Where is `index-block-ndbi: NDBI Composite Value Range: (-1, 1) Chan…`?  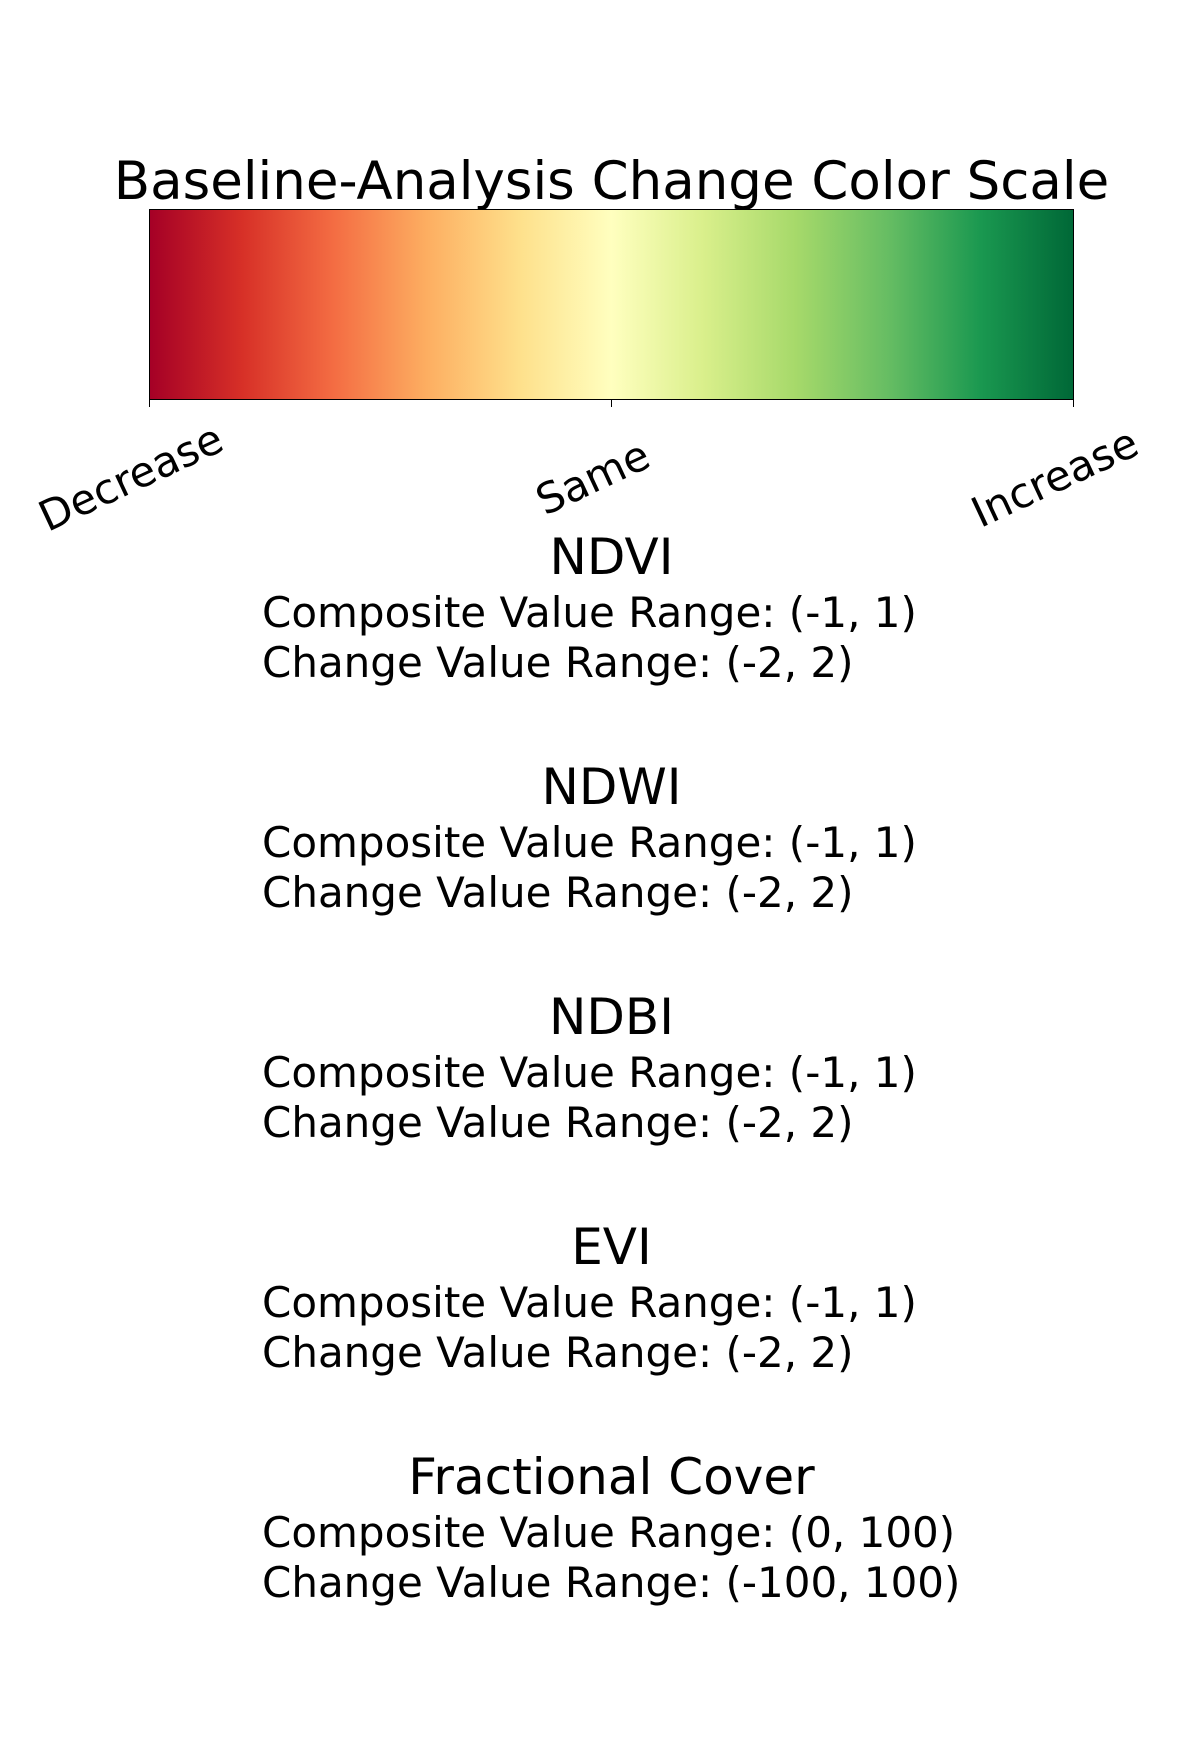
index-block-ndbi: NDBI Composite Value Range: (-1, 1) Chan… is located at coordinates (600, 1103).